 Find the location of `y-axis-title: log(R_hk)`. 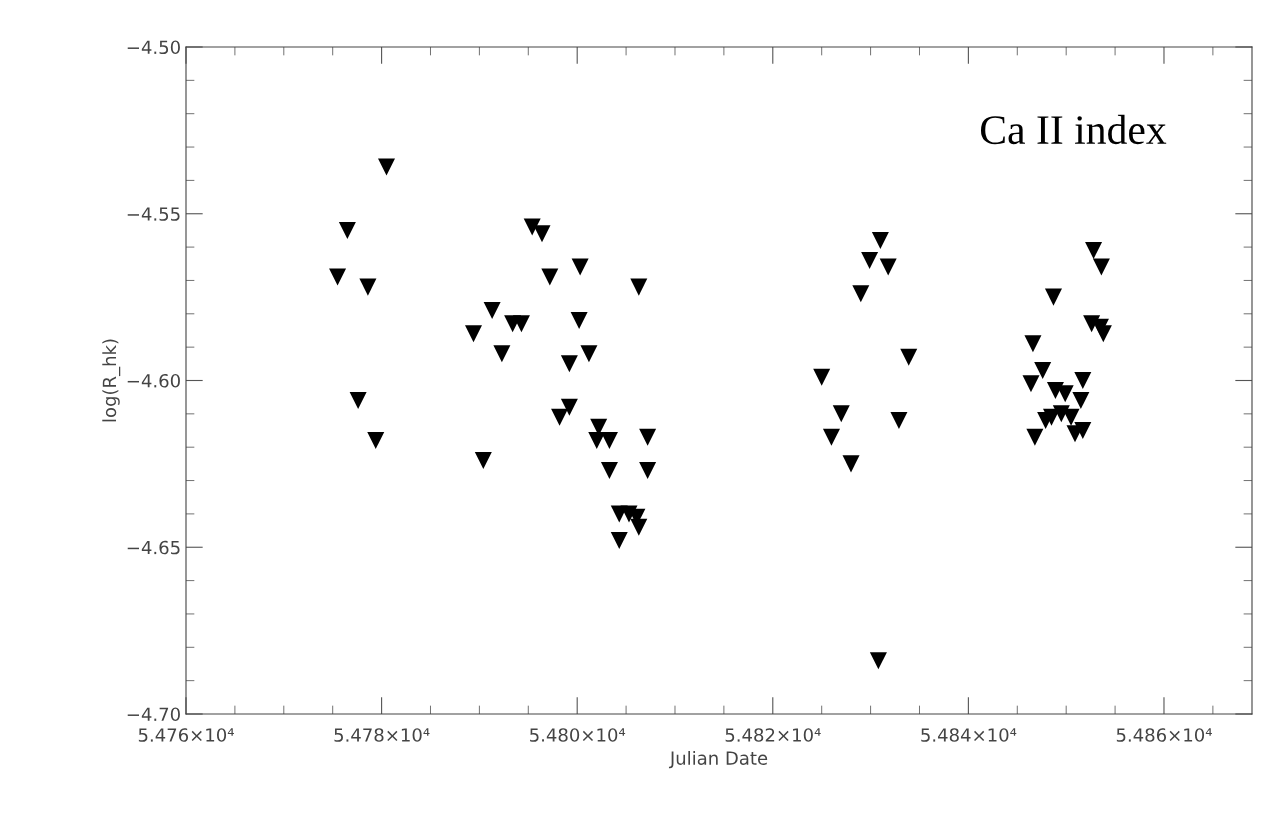

y-axis-title: log(R_hk) is located at coordinates (111, 380).